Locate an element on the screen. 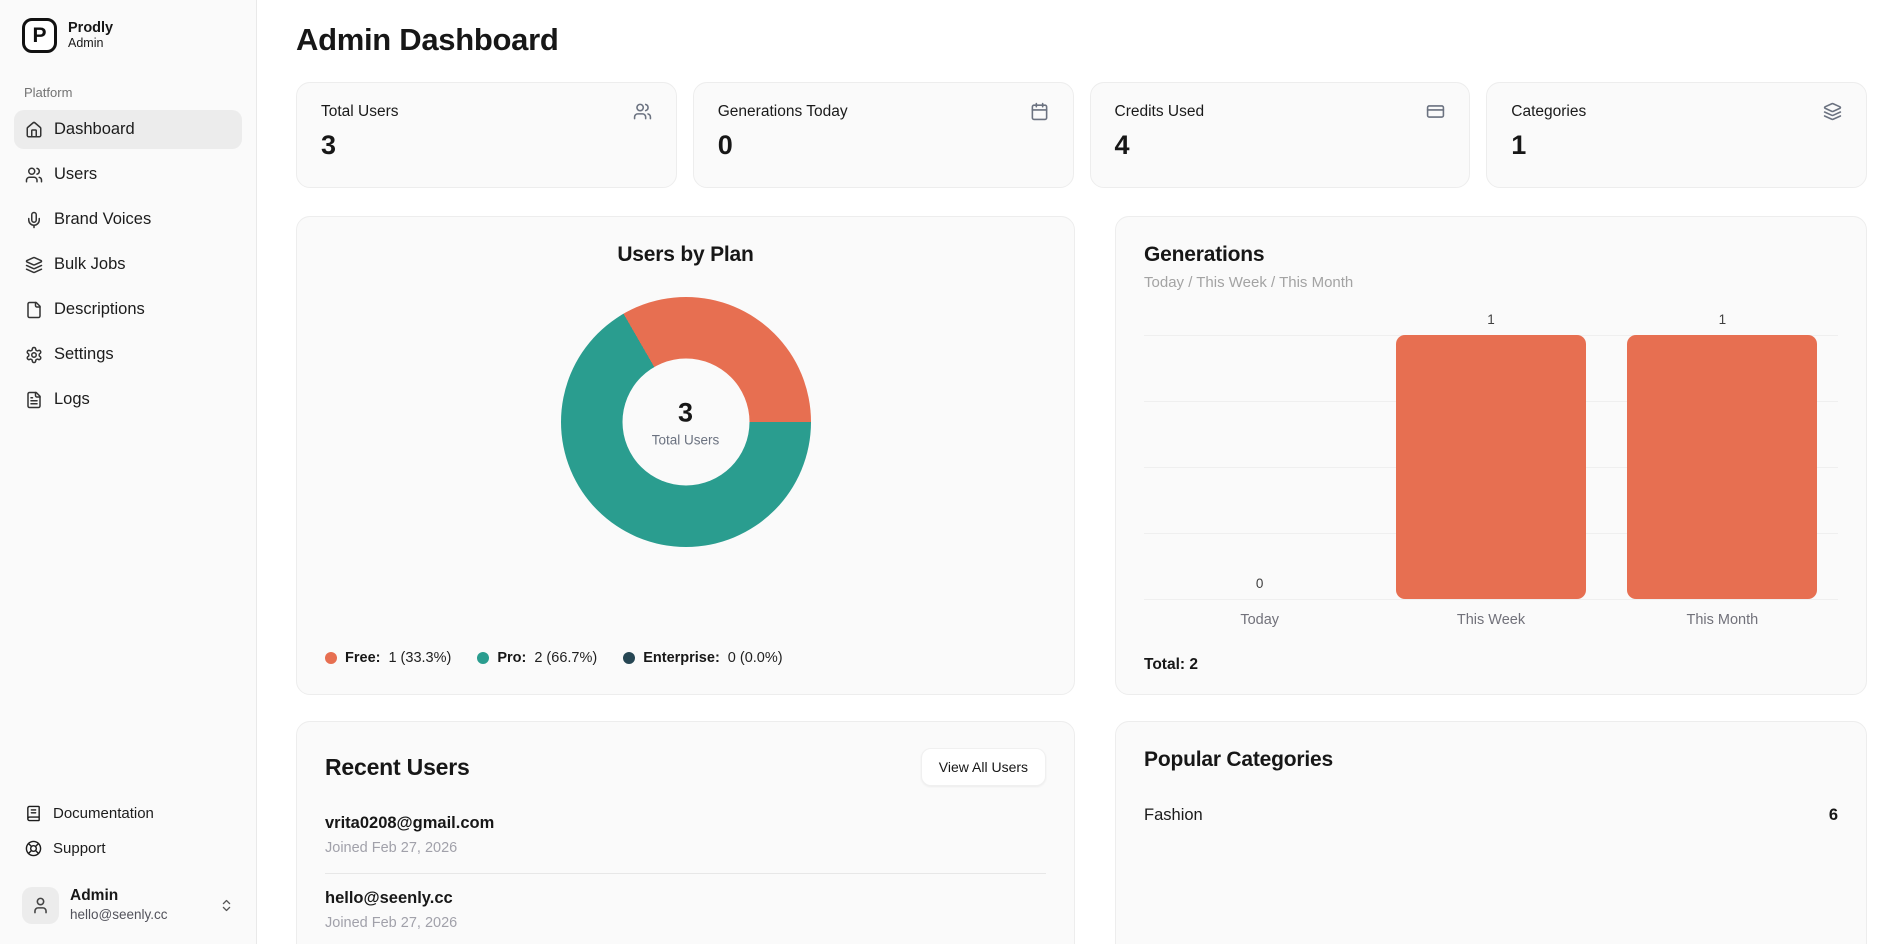  stat-value: 3 is located at coordinates (329, 145).